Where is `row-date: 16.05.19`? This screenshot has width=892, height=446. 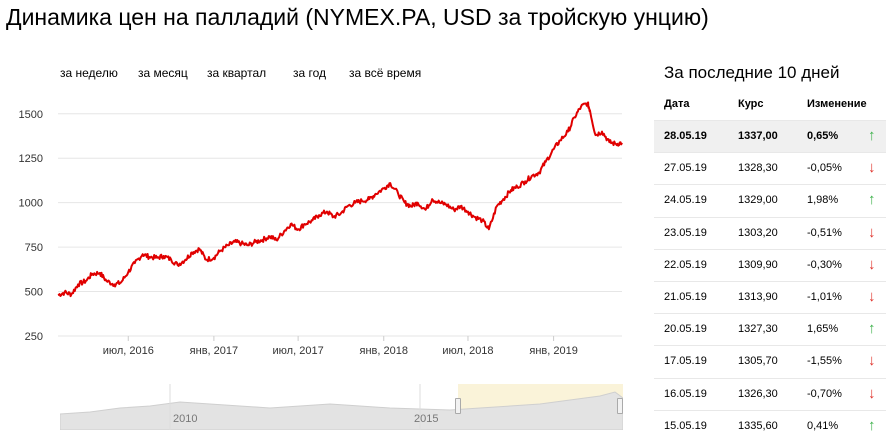 row-date: 16.05.19 is located at coordinates (685, 393).